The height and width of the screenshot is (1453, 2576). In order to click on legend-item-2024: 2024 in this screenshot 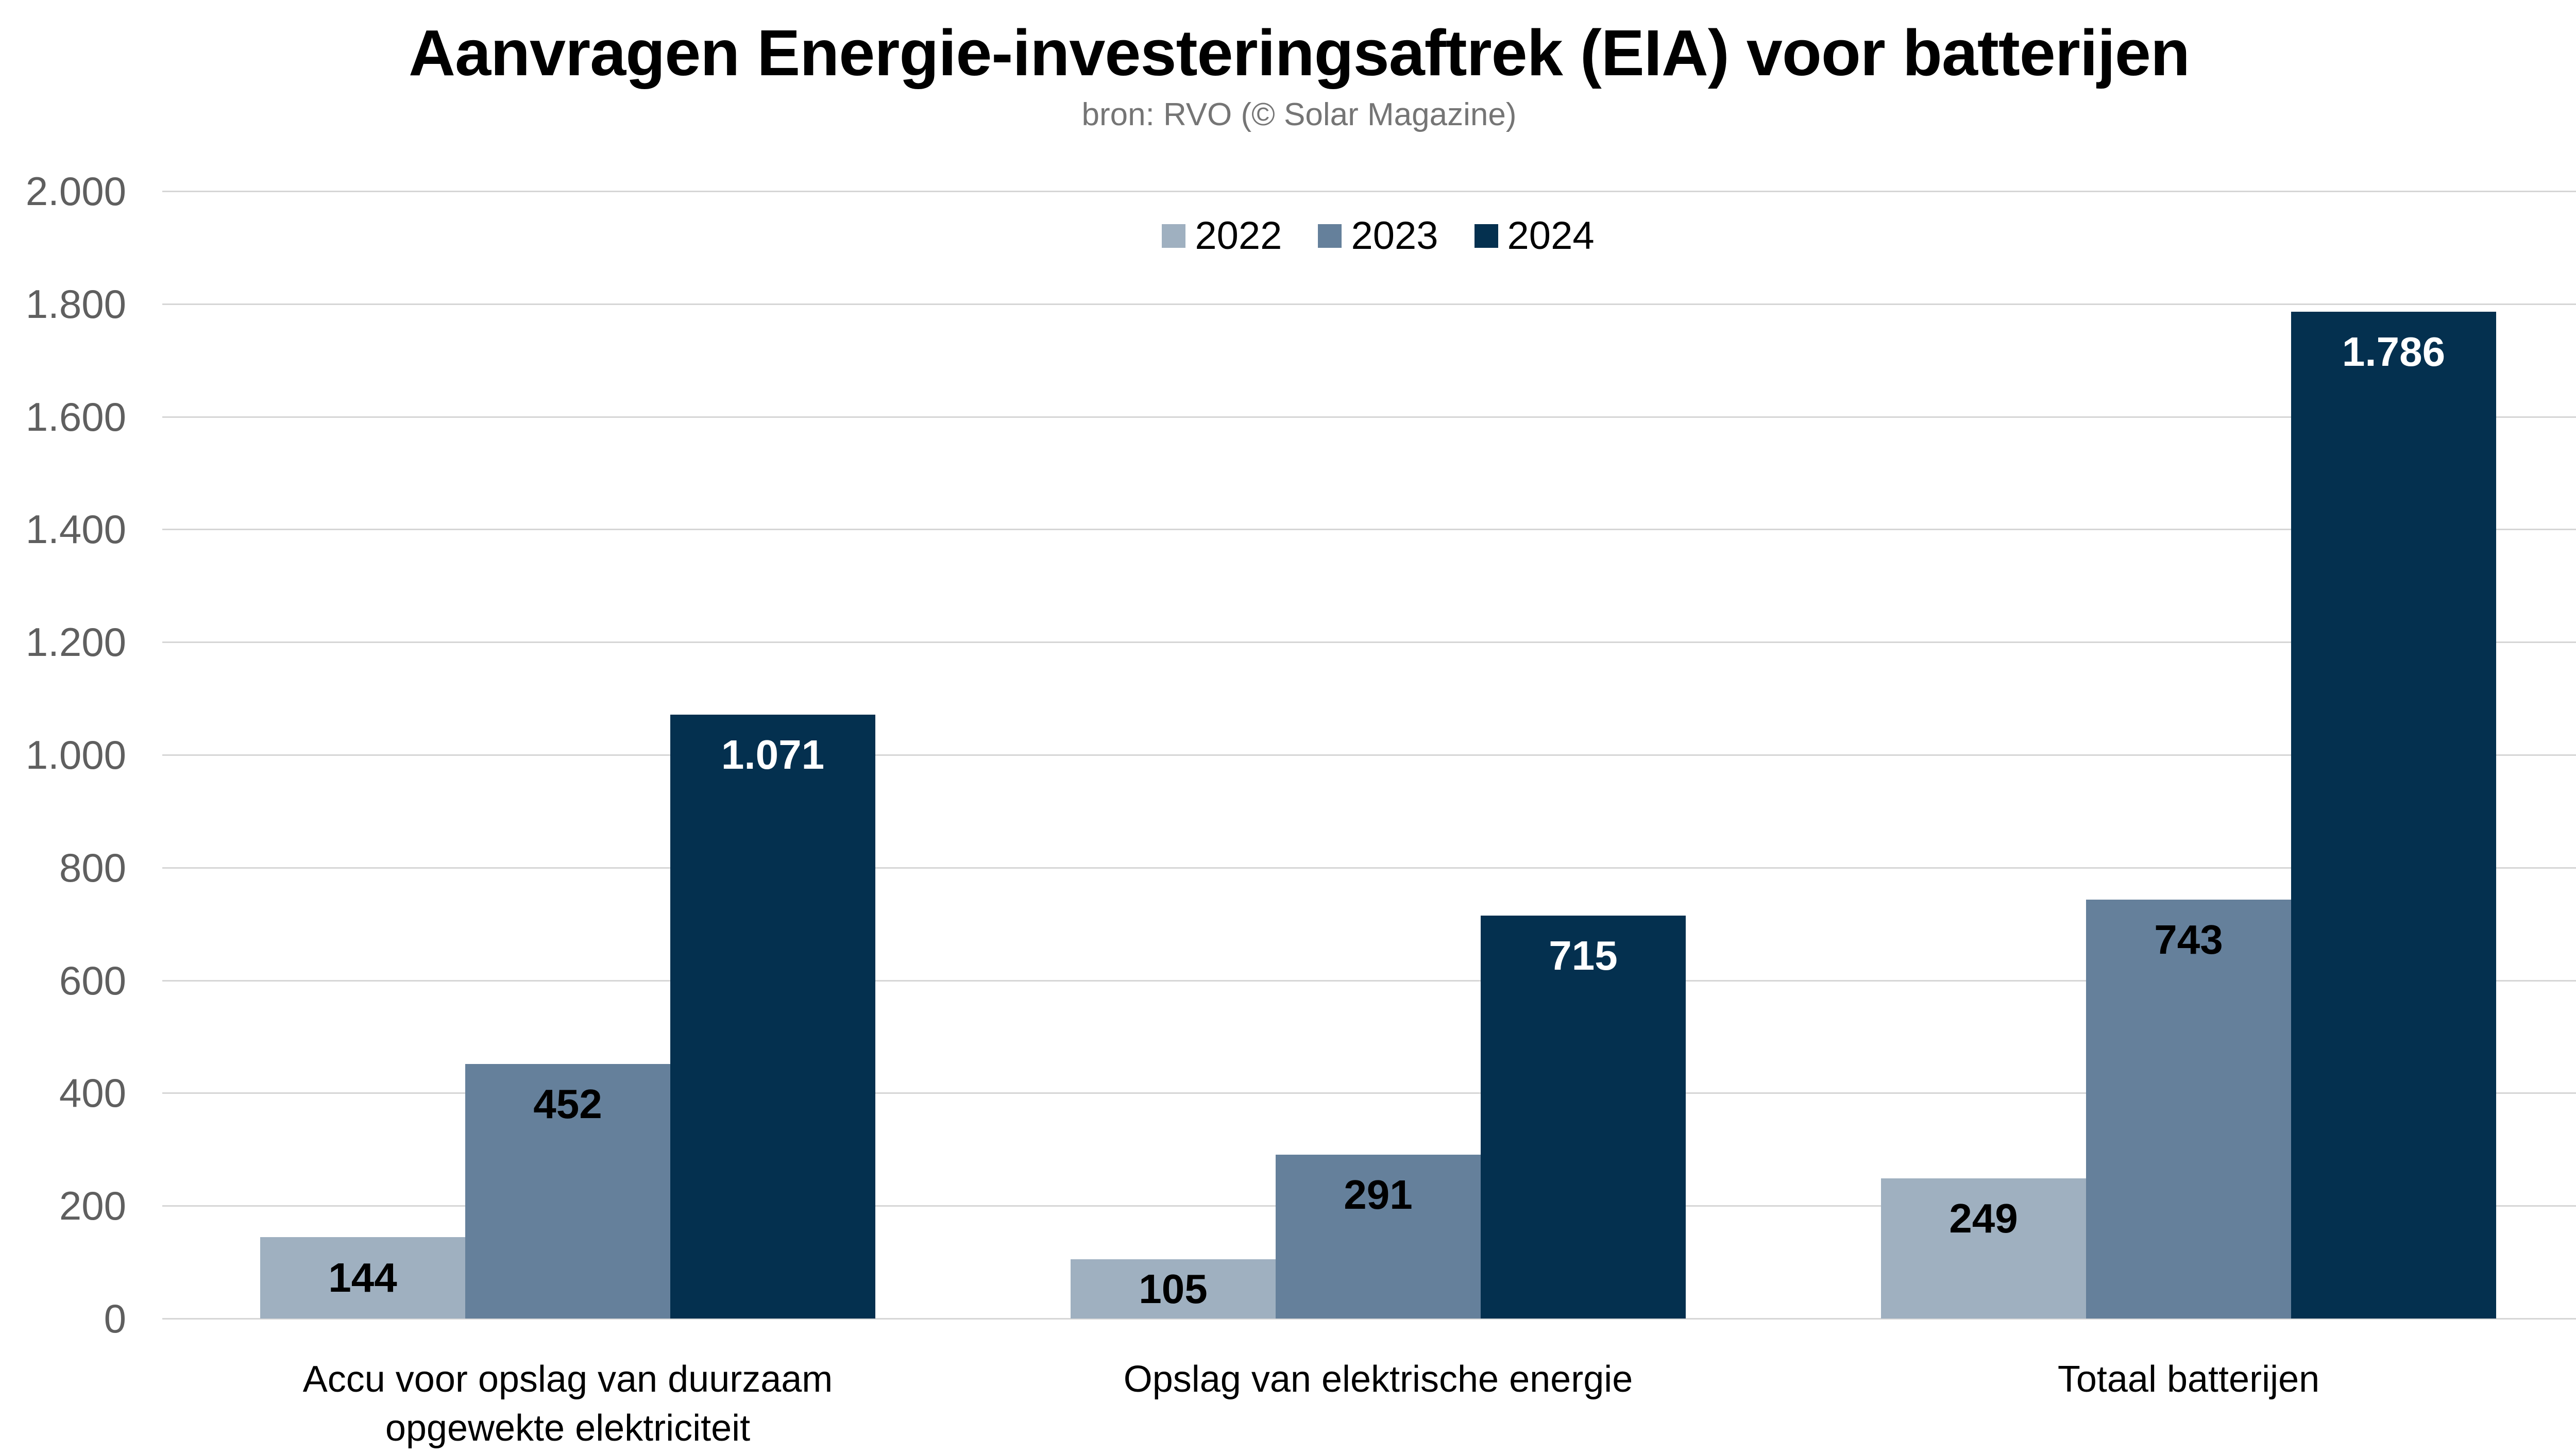, I will do `click(1534, 236)`.